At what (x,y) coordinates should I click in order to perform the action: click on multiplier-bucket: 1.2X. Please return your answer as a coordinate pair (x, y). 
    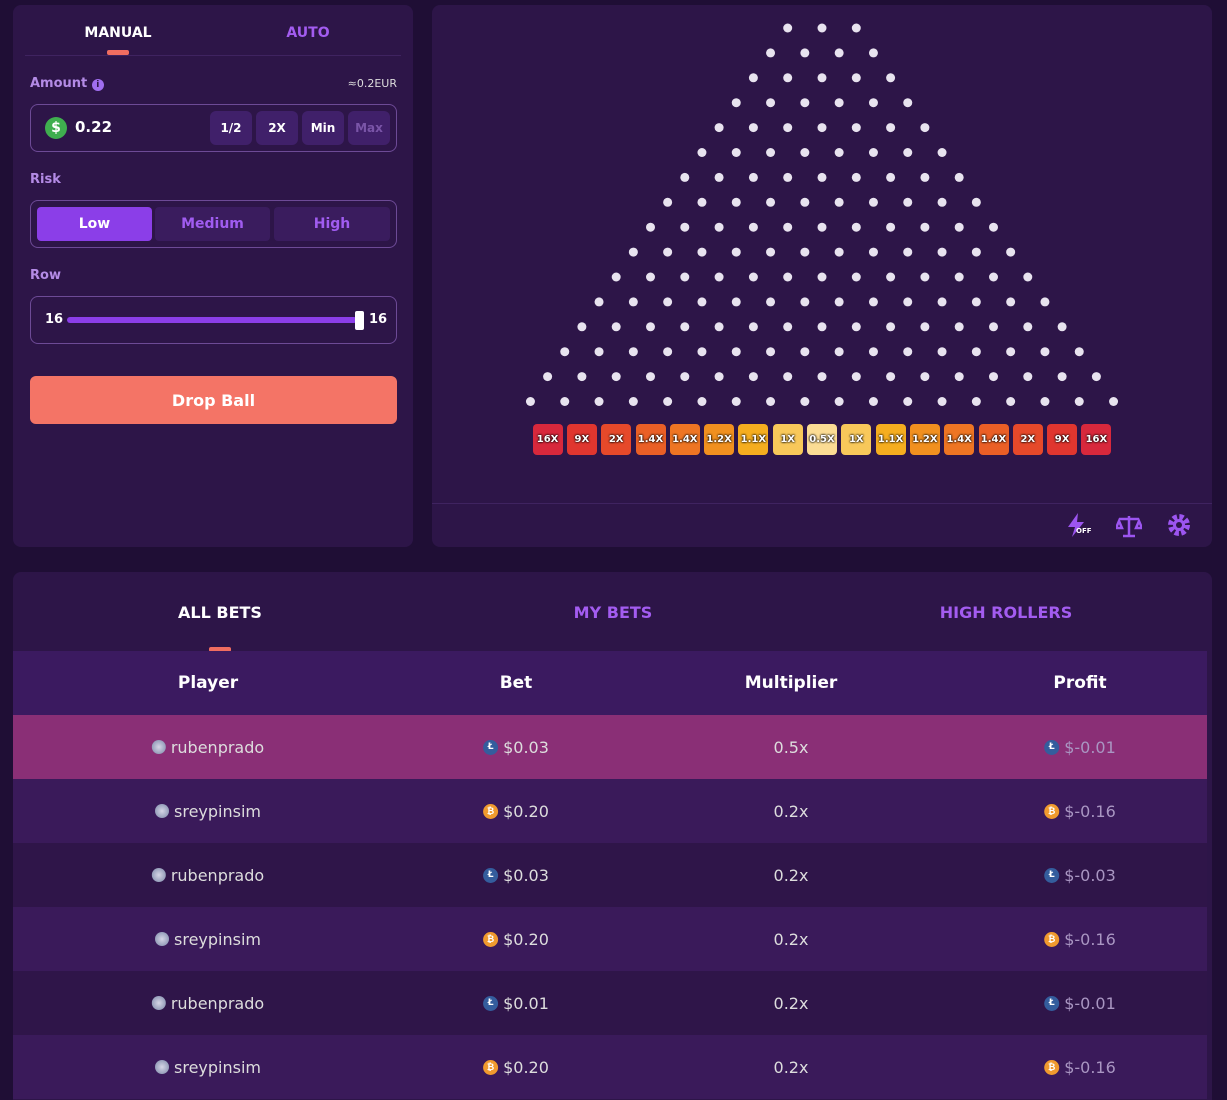
    Looking at the image, I should click on (924, 439).